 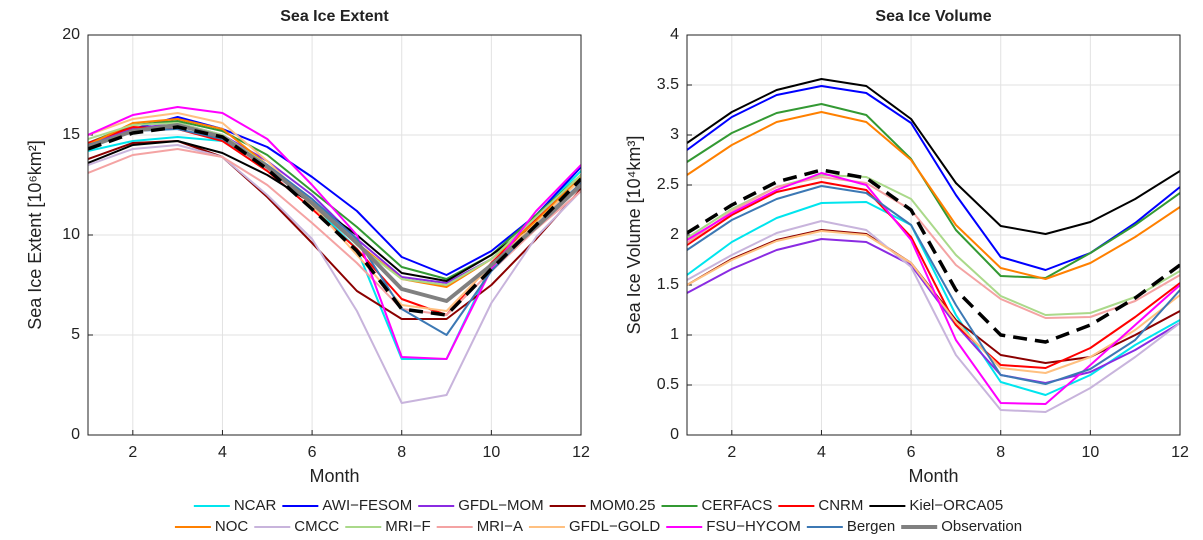 What do you see at coordinates (981, 526) in the screenshot?
I see `legend-label: Observation` at bounding box center [981, 526].